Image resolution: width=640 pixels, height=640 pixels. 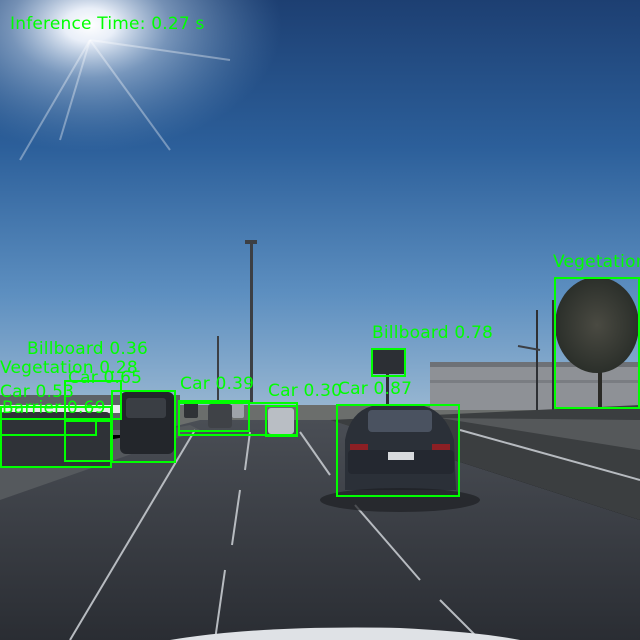 What do you see at coordinates (54, 408) in the screenshot?
I see `barrier-detection-label: Barrier 0.69` at bounding box center [54, 408].